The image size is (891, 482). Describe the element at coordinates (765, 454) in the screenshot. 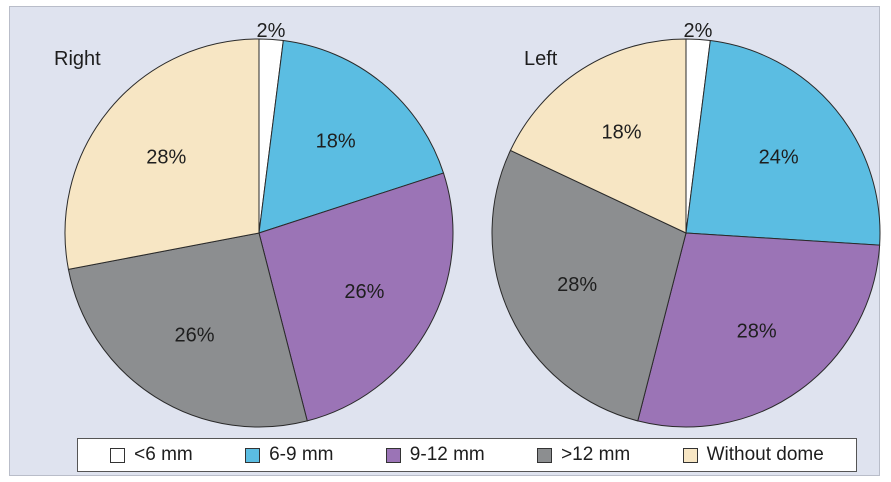

I see `legend-label: Without dome` at that location.